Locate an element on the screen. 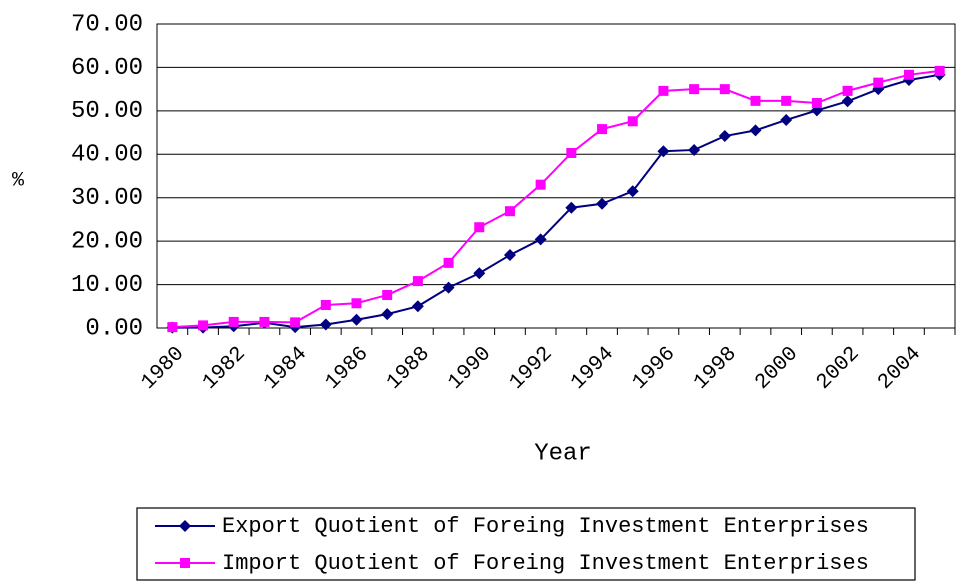 This screenshot has width=962, height=583. x-tick-label: 1994 is located at coordinates (593, 369).